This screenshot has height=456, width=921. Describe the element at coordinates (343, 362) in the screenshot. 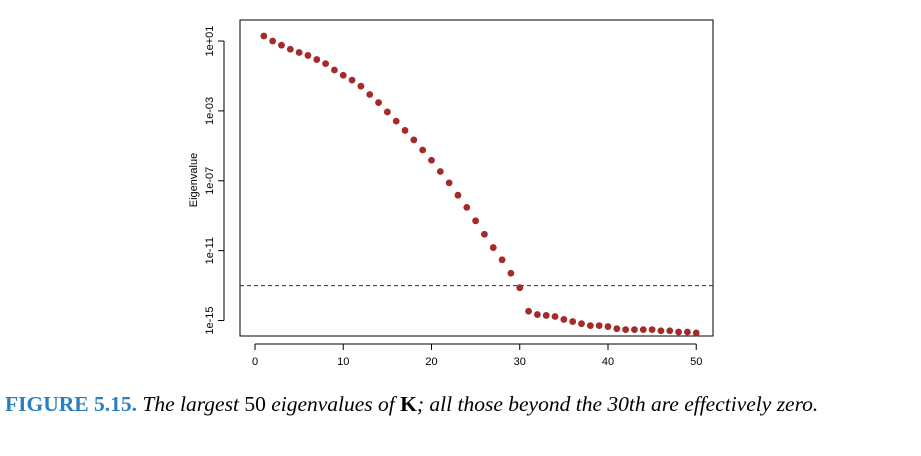

I see `x-tick-label: 10` at that location.